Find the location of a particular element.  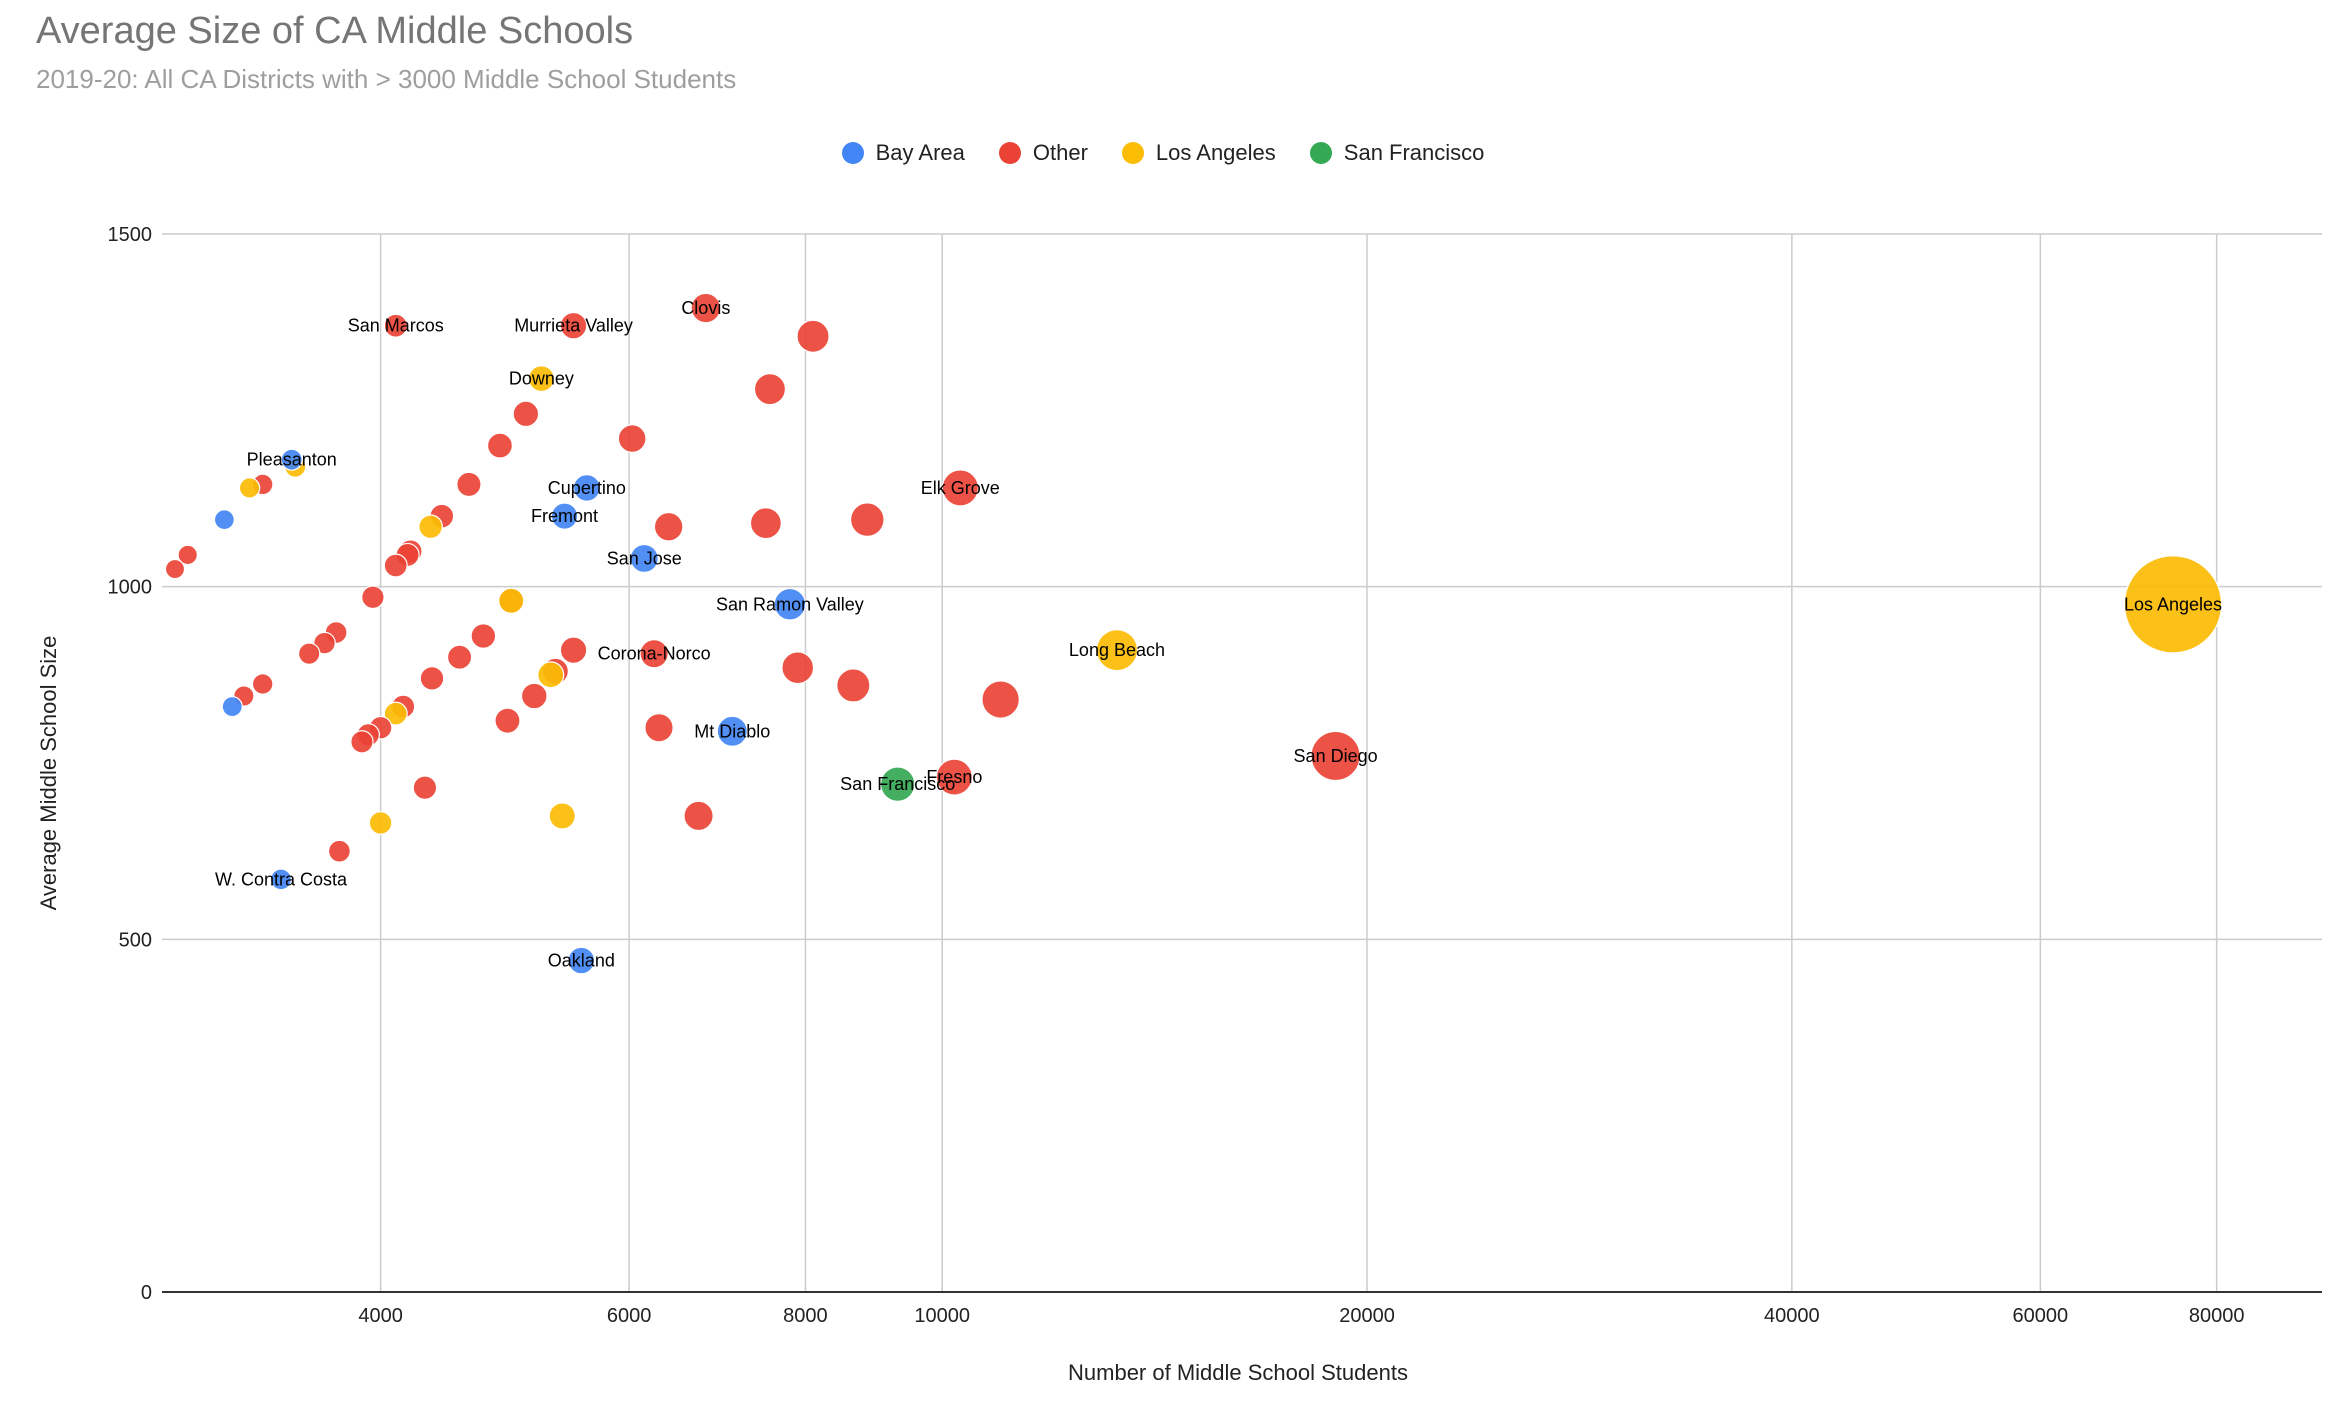

bubble-label: Corona-Norco is located at coordinates (654, 654).